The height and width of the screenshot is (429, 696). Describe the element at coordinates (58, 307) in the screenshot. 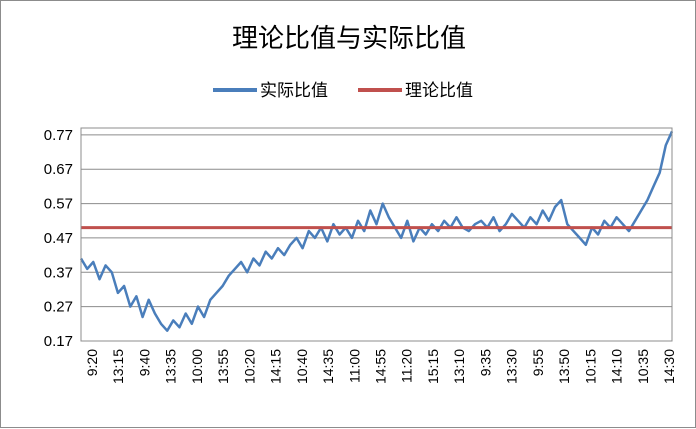

I see `y-tick-label: 0.27` at that location.